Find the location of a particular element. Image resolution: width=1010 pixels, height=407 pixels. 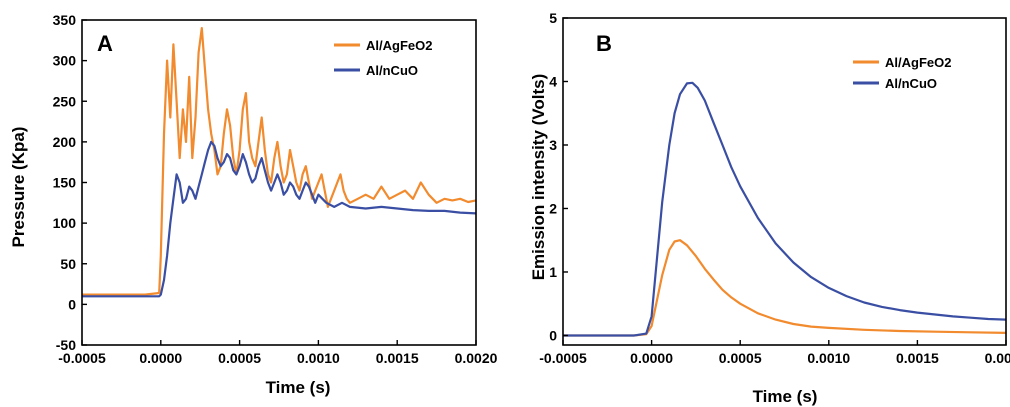

y-tick-label: 3 is located at coordinates (553, 145).